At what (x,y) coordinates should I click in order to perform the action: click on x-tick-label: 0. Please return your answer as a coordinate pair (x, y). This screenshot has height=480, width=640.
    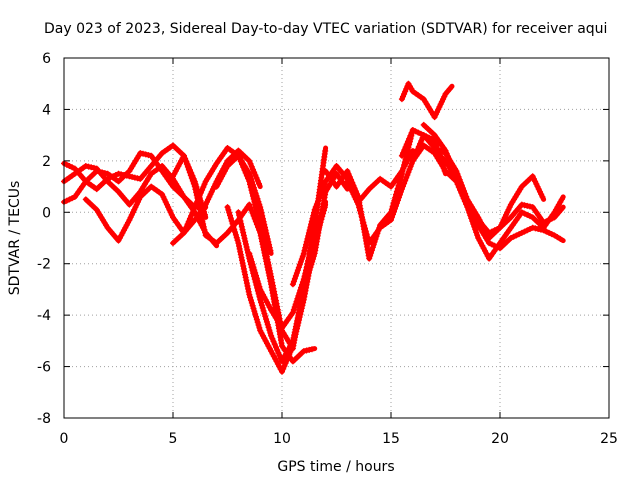
    Looking at the image, I should click on (64, 439).